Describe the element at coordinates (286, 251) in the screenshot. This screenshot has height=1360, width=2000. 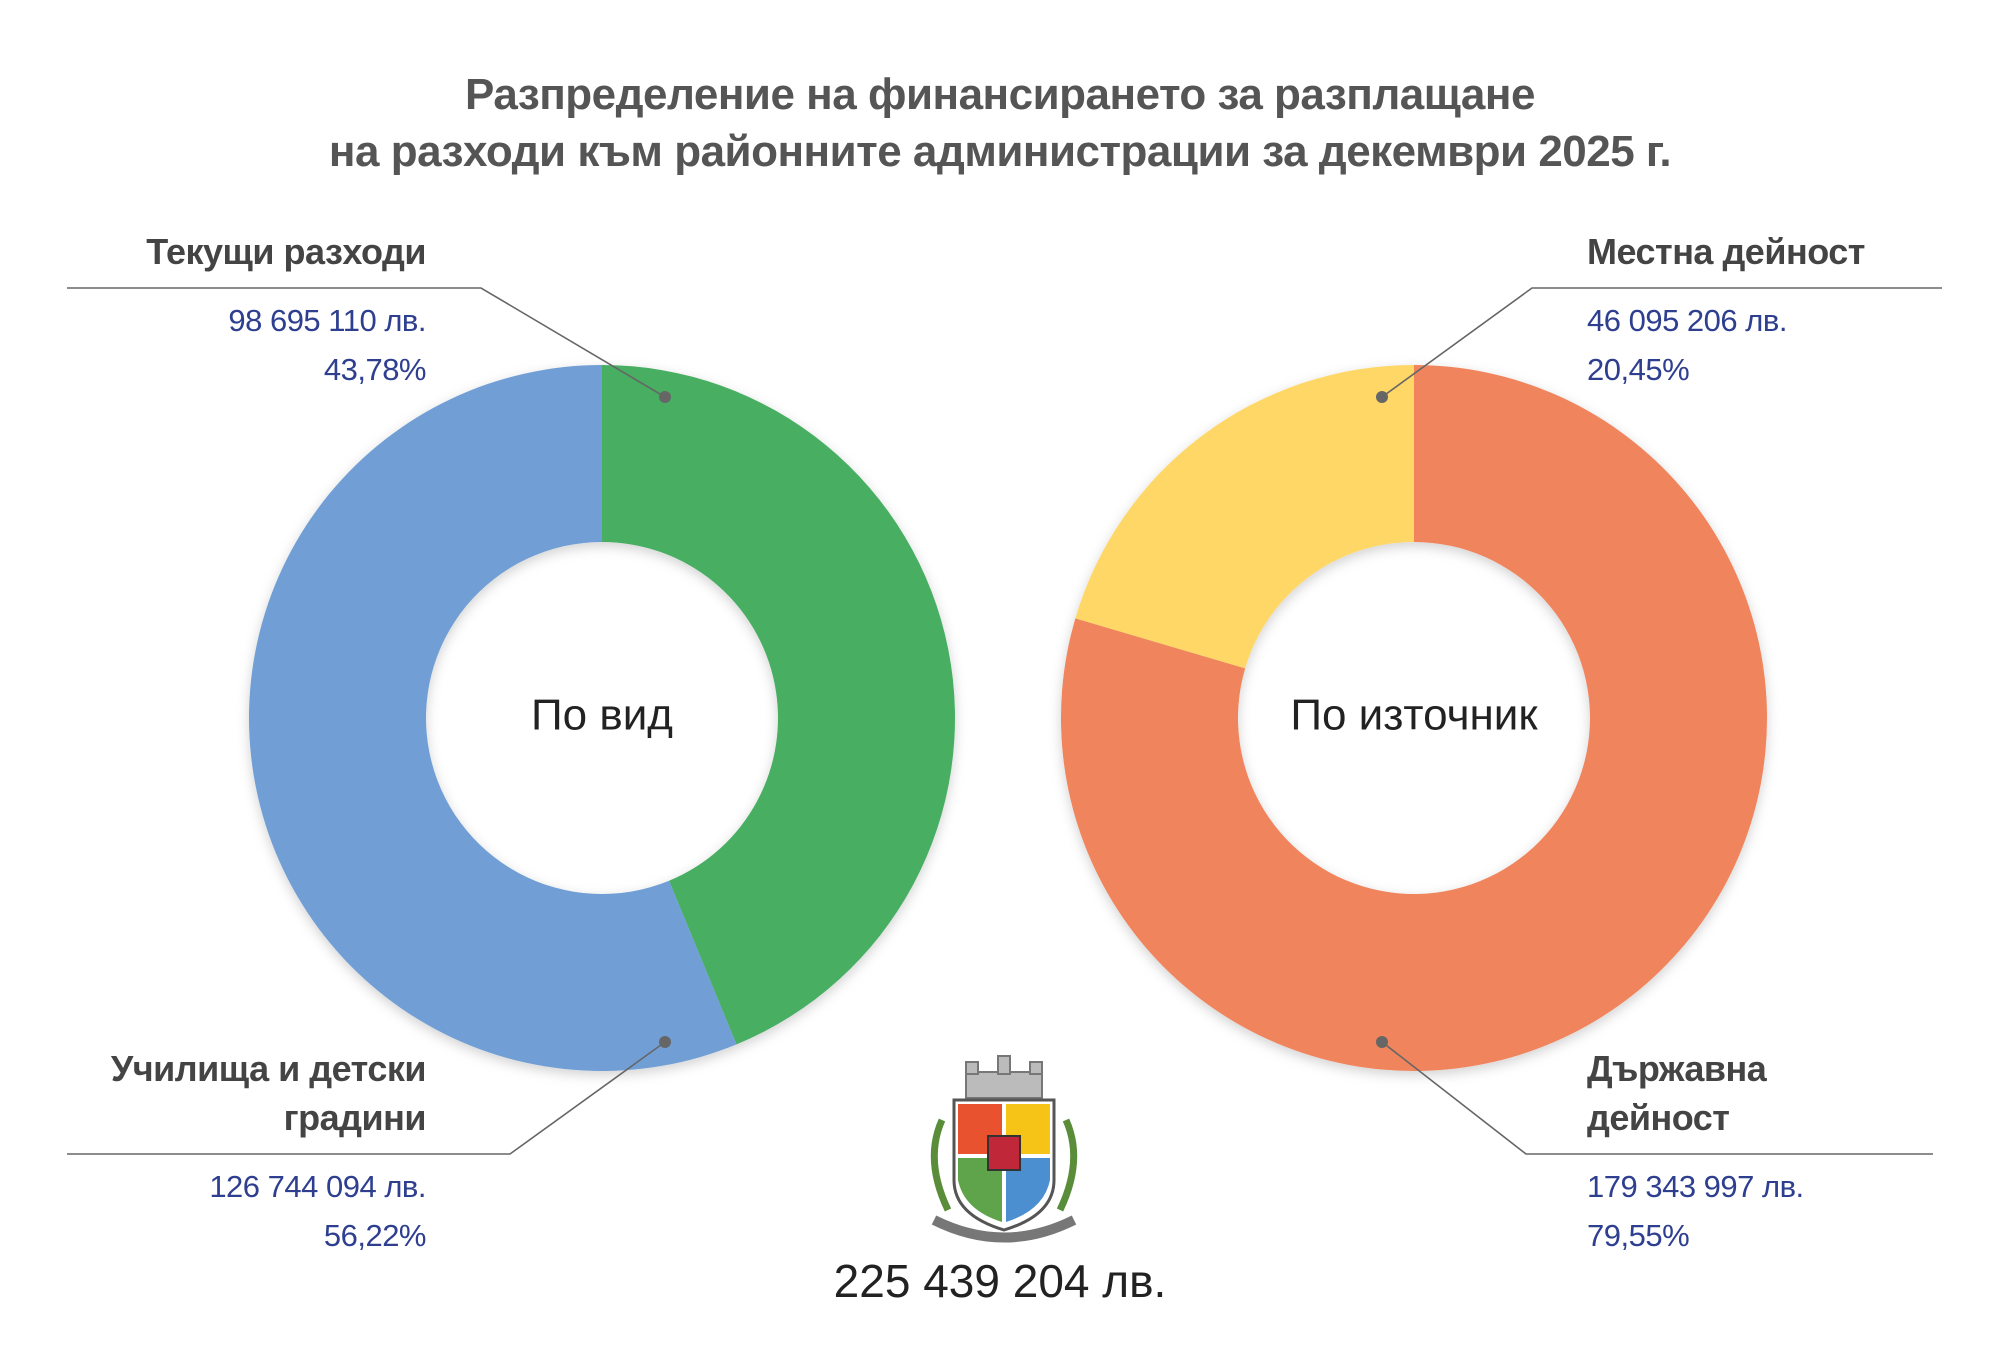
I see `category-label: Текущи разходи` at that location.